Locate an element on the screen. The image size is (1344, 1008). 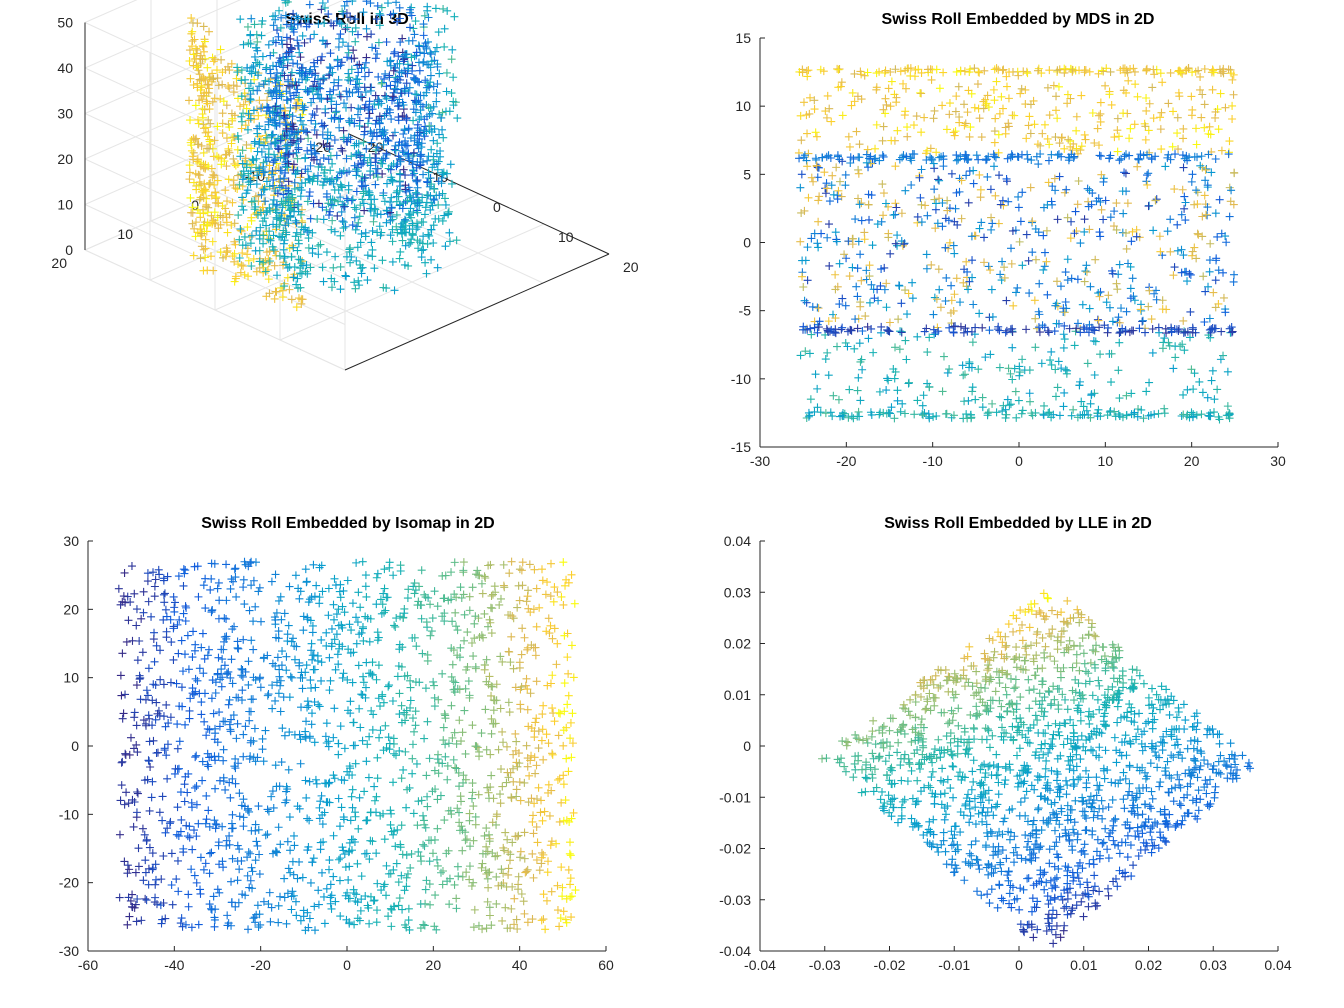
x-tick-label: -60 is located at coordinates (88, 965).